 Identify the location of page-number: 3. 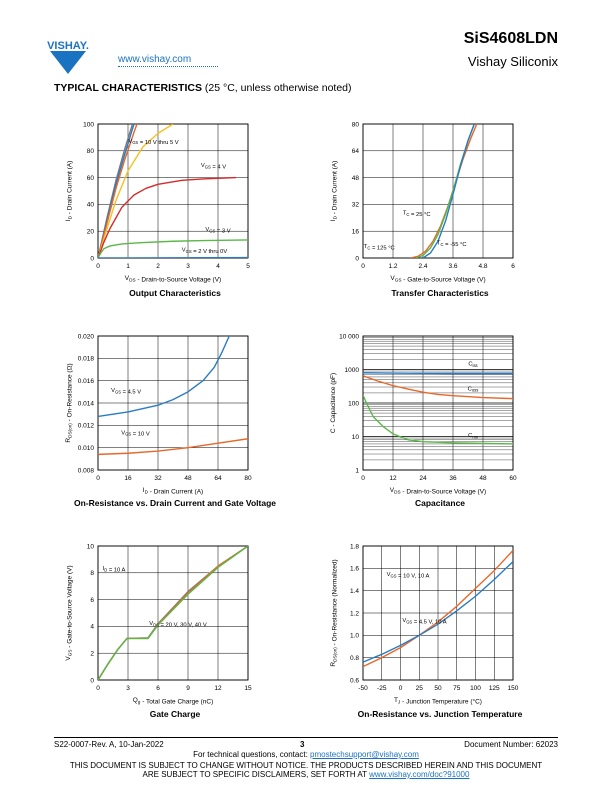
(302, 744).